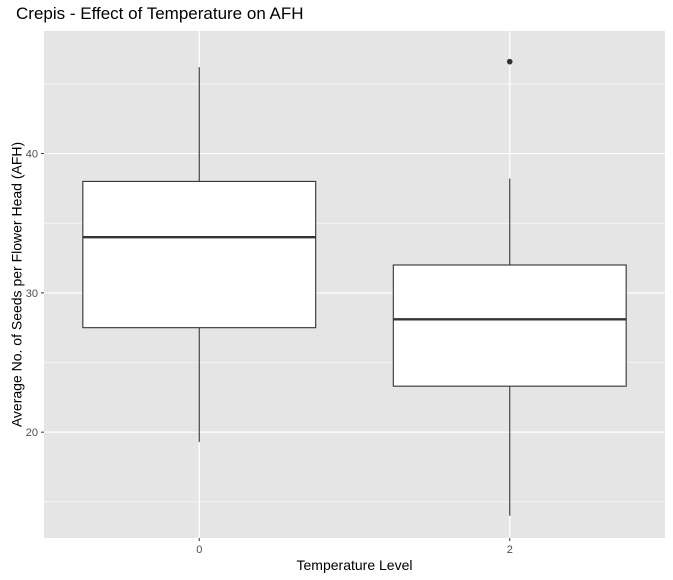  I want to click on chart-title: Crepis - Effect of Temperature on AFH, so click(160, 13).